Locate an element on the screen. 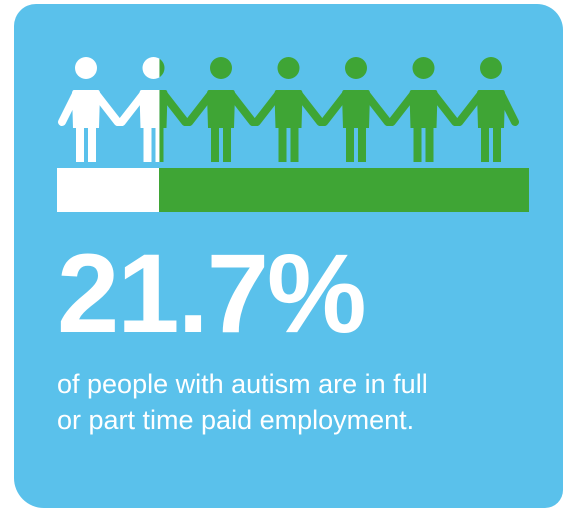 The width and height of the screenshot is (573, 514). employment-bar is located at coordinates (293, 190).